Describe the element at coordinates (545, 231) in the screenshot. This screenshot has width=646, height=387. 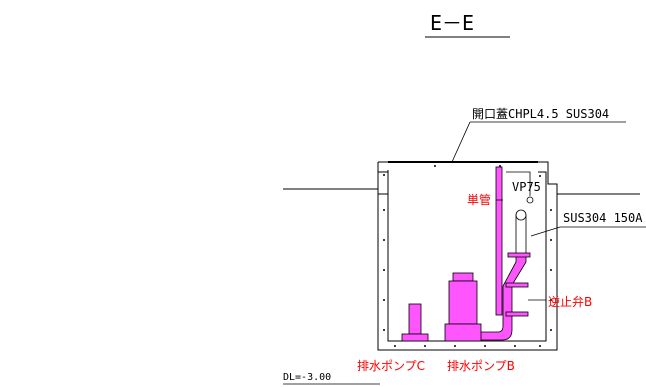
I see `sus-leader` at that location.